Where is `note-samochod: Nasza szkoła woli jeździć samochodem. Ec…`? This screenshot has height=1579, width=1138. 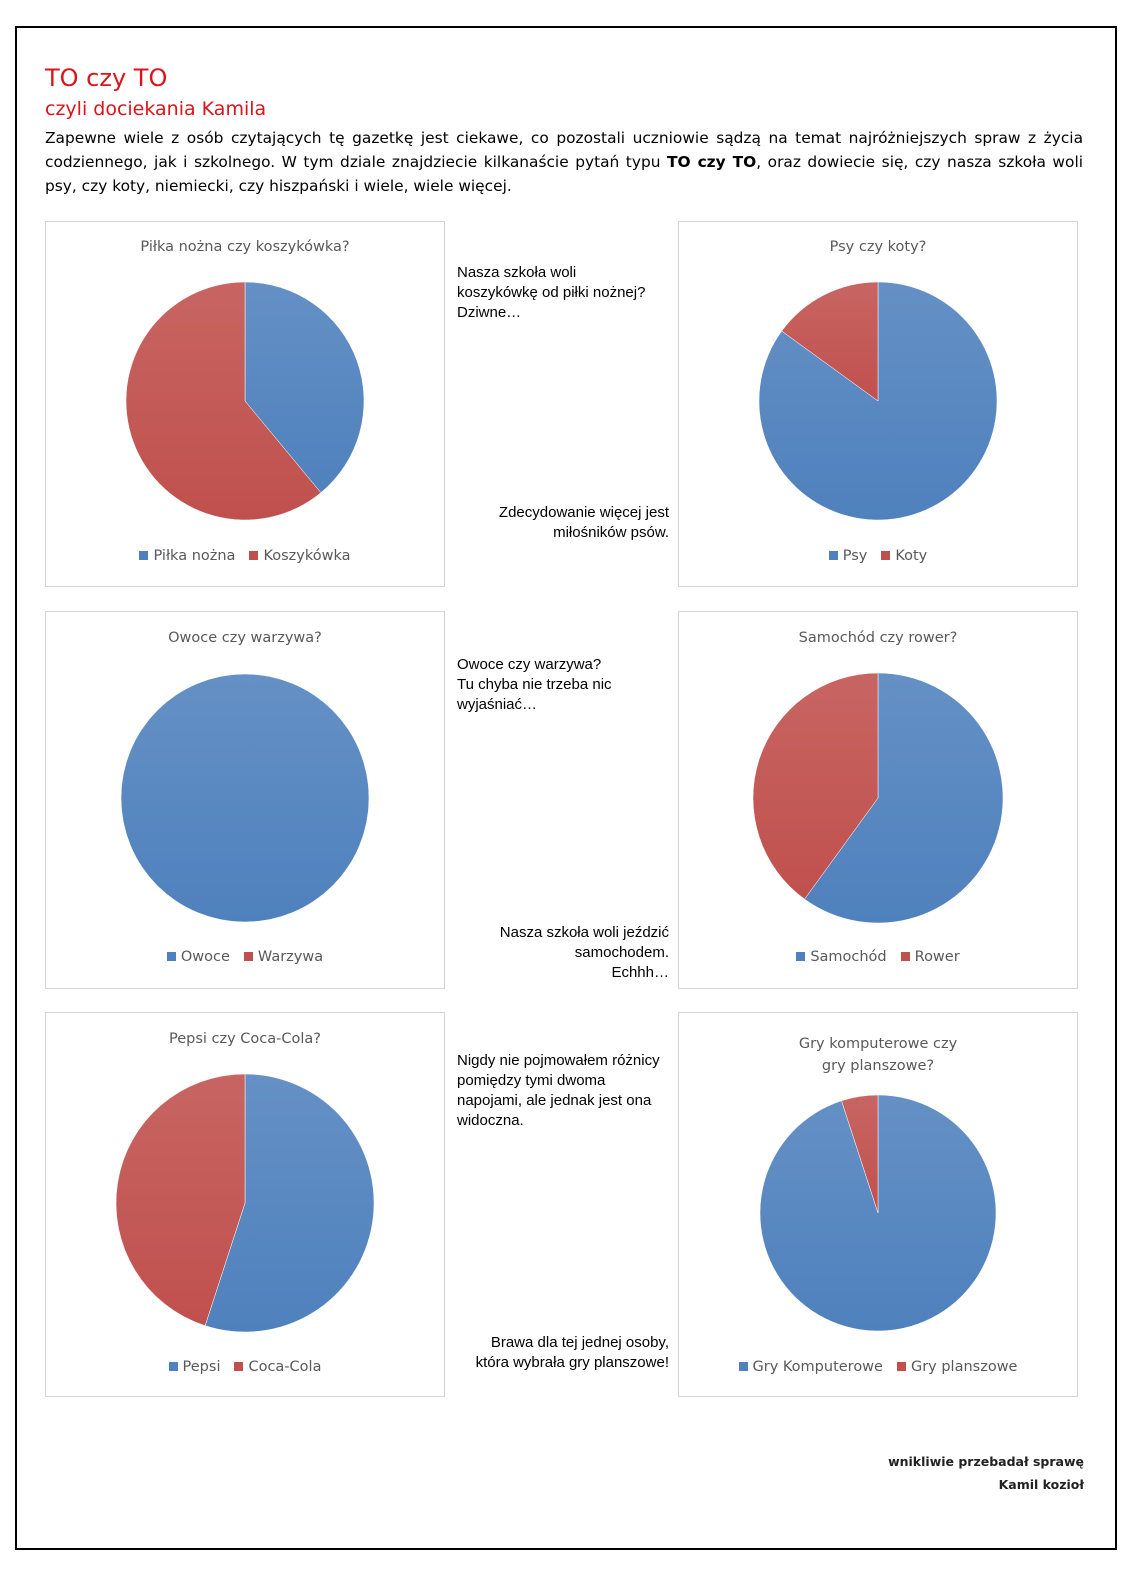 note-samochod: Nasza szkoła woli jeździć samochodem. Ec… is located at coordinates (584, 952).